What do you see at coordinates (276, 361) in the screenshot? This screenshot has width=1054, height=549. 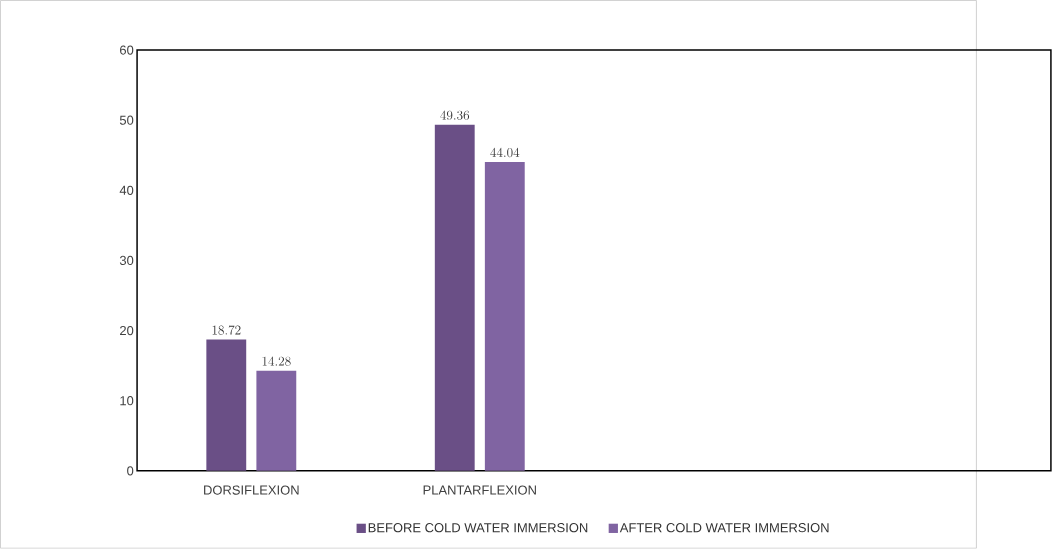 I see `data-label: 14.28` at bounding box center [276, 361].